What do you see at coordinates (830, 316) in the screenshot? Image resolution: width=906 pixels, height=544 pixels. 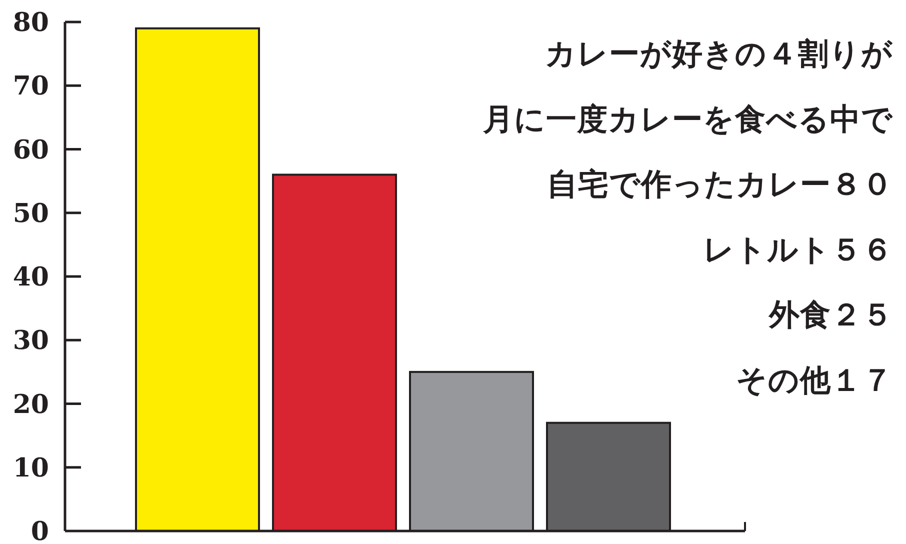 I see `text: 外食２５` at bounding box center [830, 316].